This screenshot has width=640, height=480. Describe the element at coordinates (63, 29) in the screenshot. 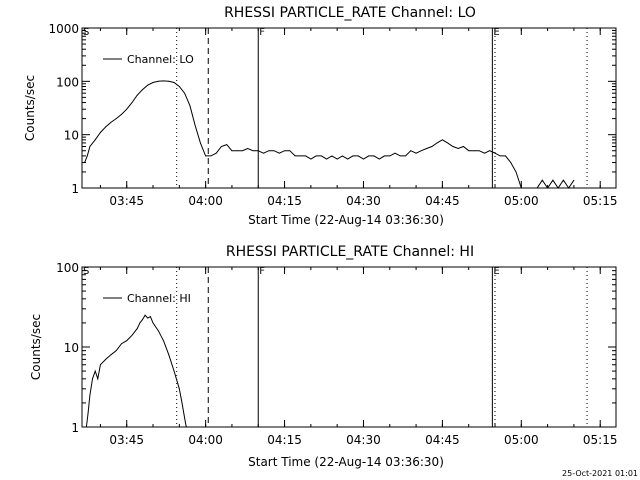

I see `y-tick-label-lo: 1000` at that location.